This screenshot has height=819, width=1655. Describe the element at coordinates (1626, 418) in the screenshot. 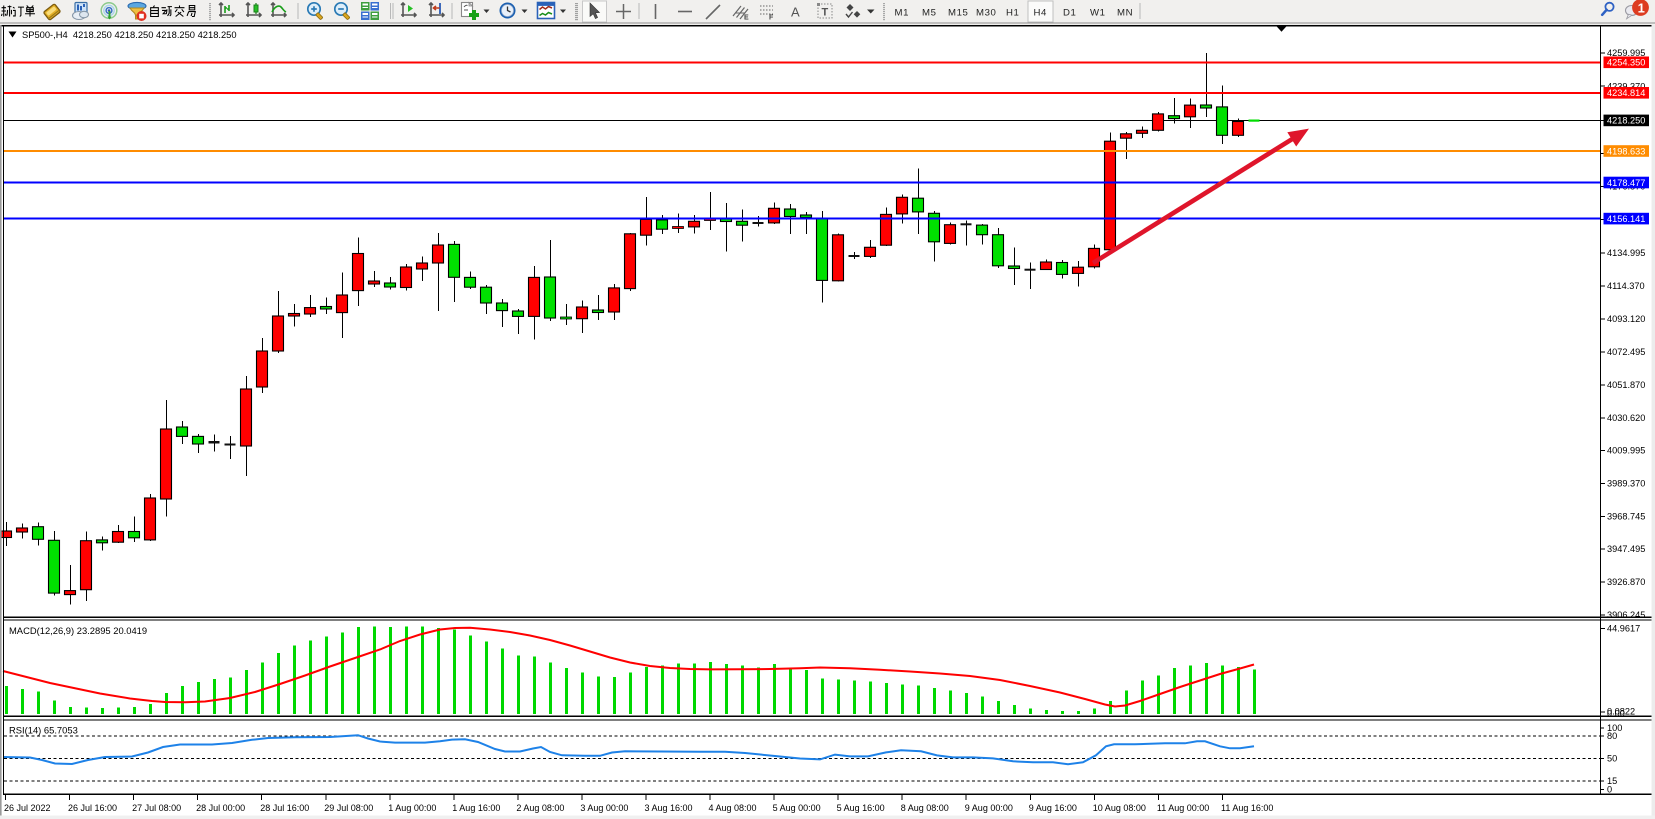

I see `svg-text: 4030.620` at that location.